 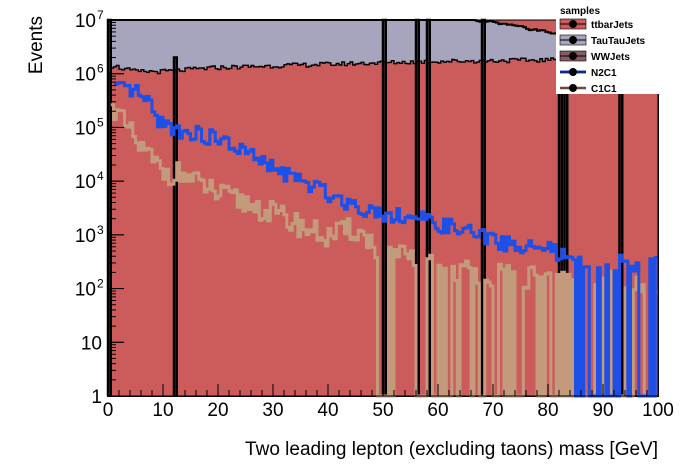 What do you see at coordinates (108, 410) in the screenshot?
I see `x-tick-label: 0` at bounding box center [108, 410].